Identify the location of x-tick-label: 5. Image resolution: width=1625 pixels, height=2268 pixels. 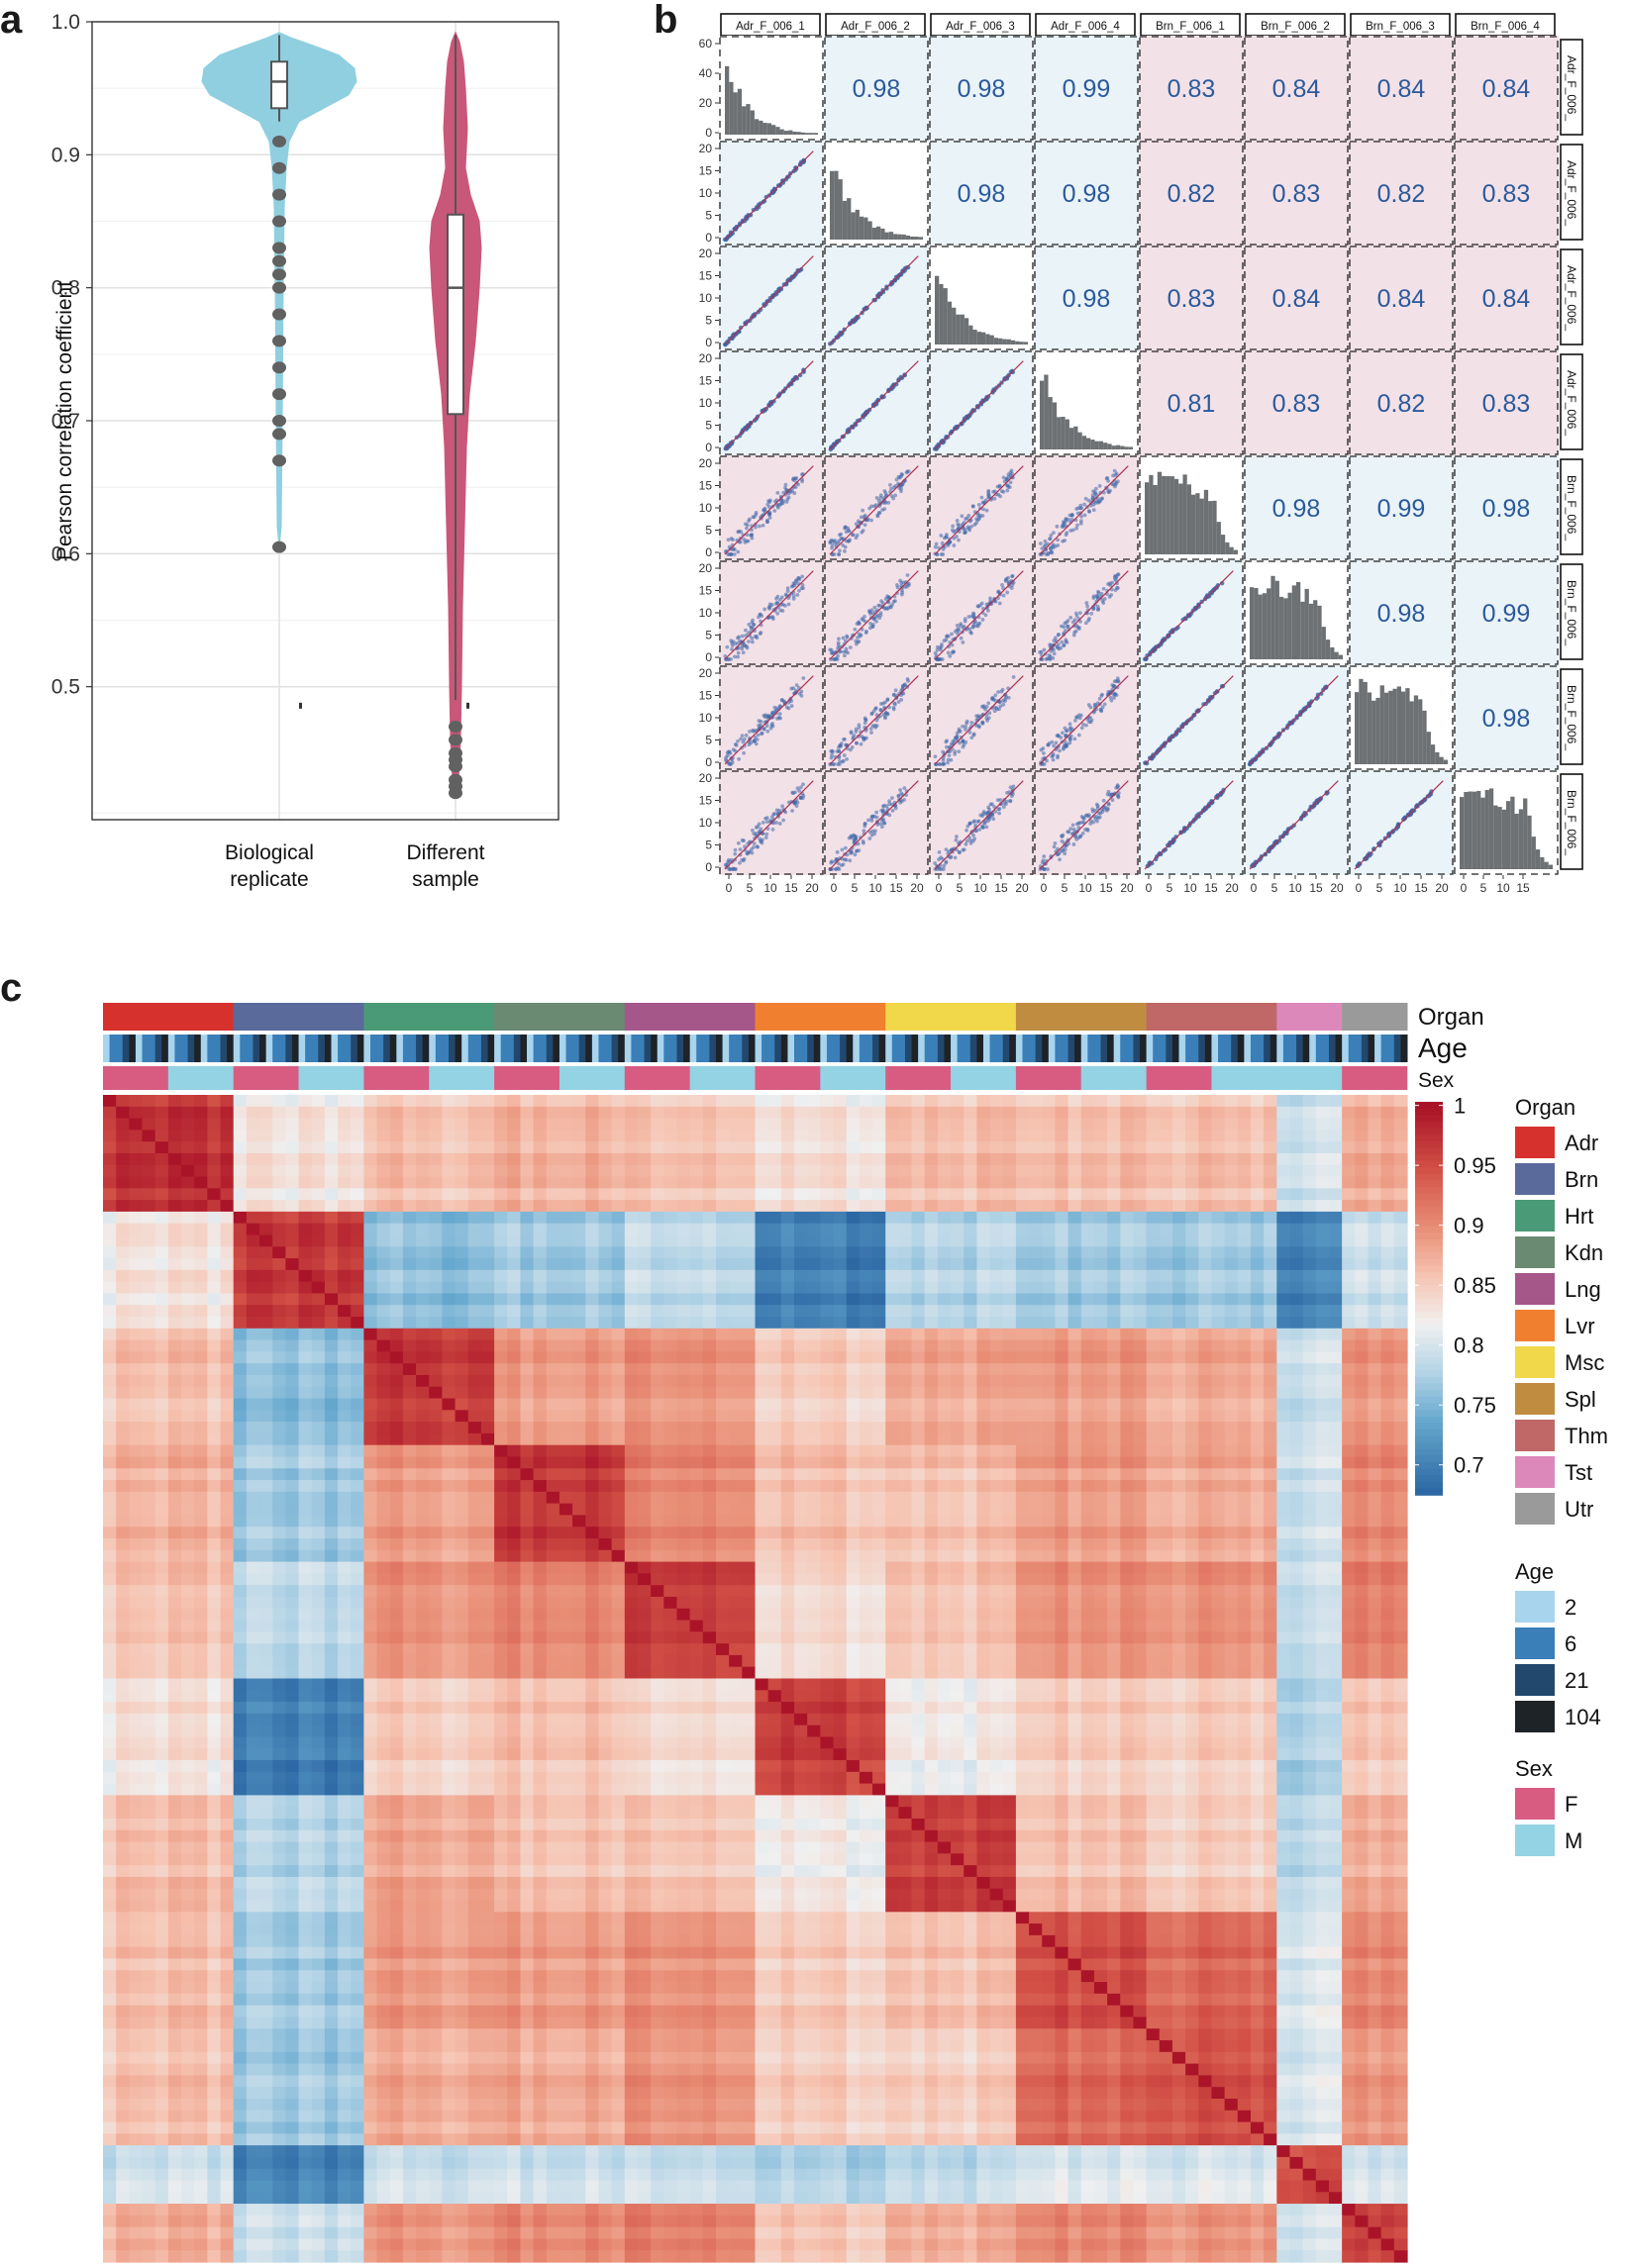
(1379, 888).